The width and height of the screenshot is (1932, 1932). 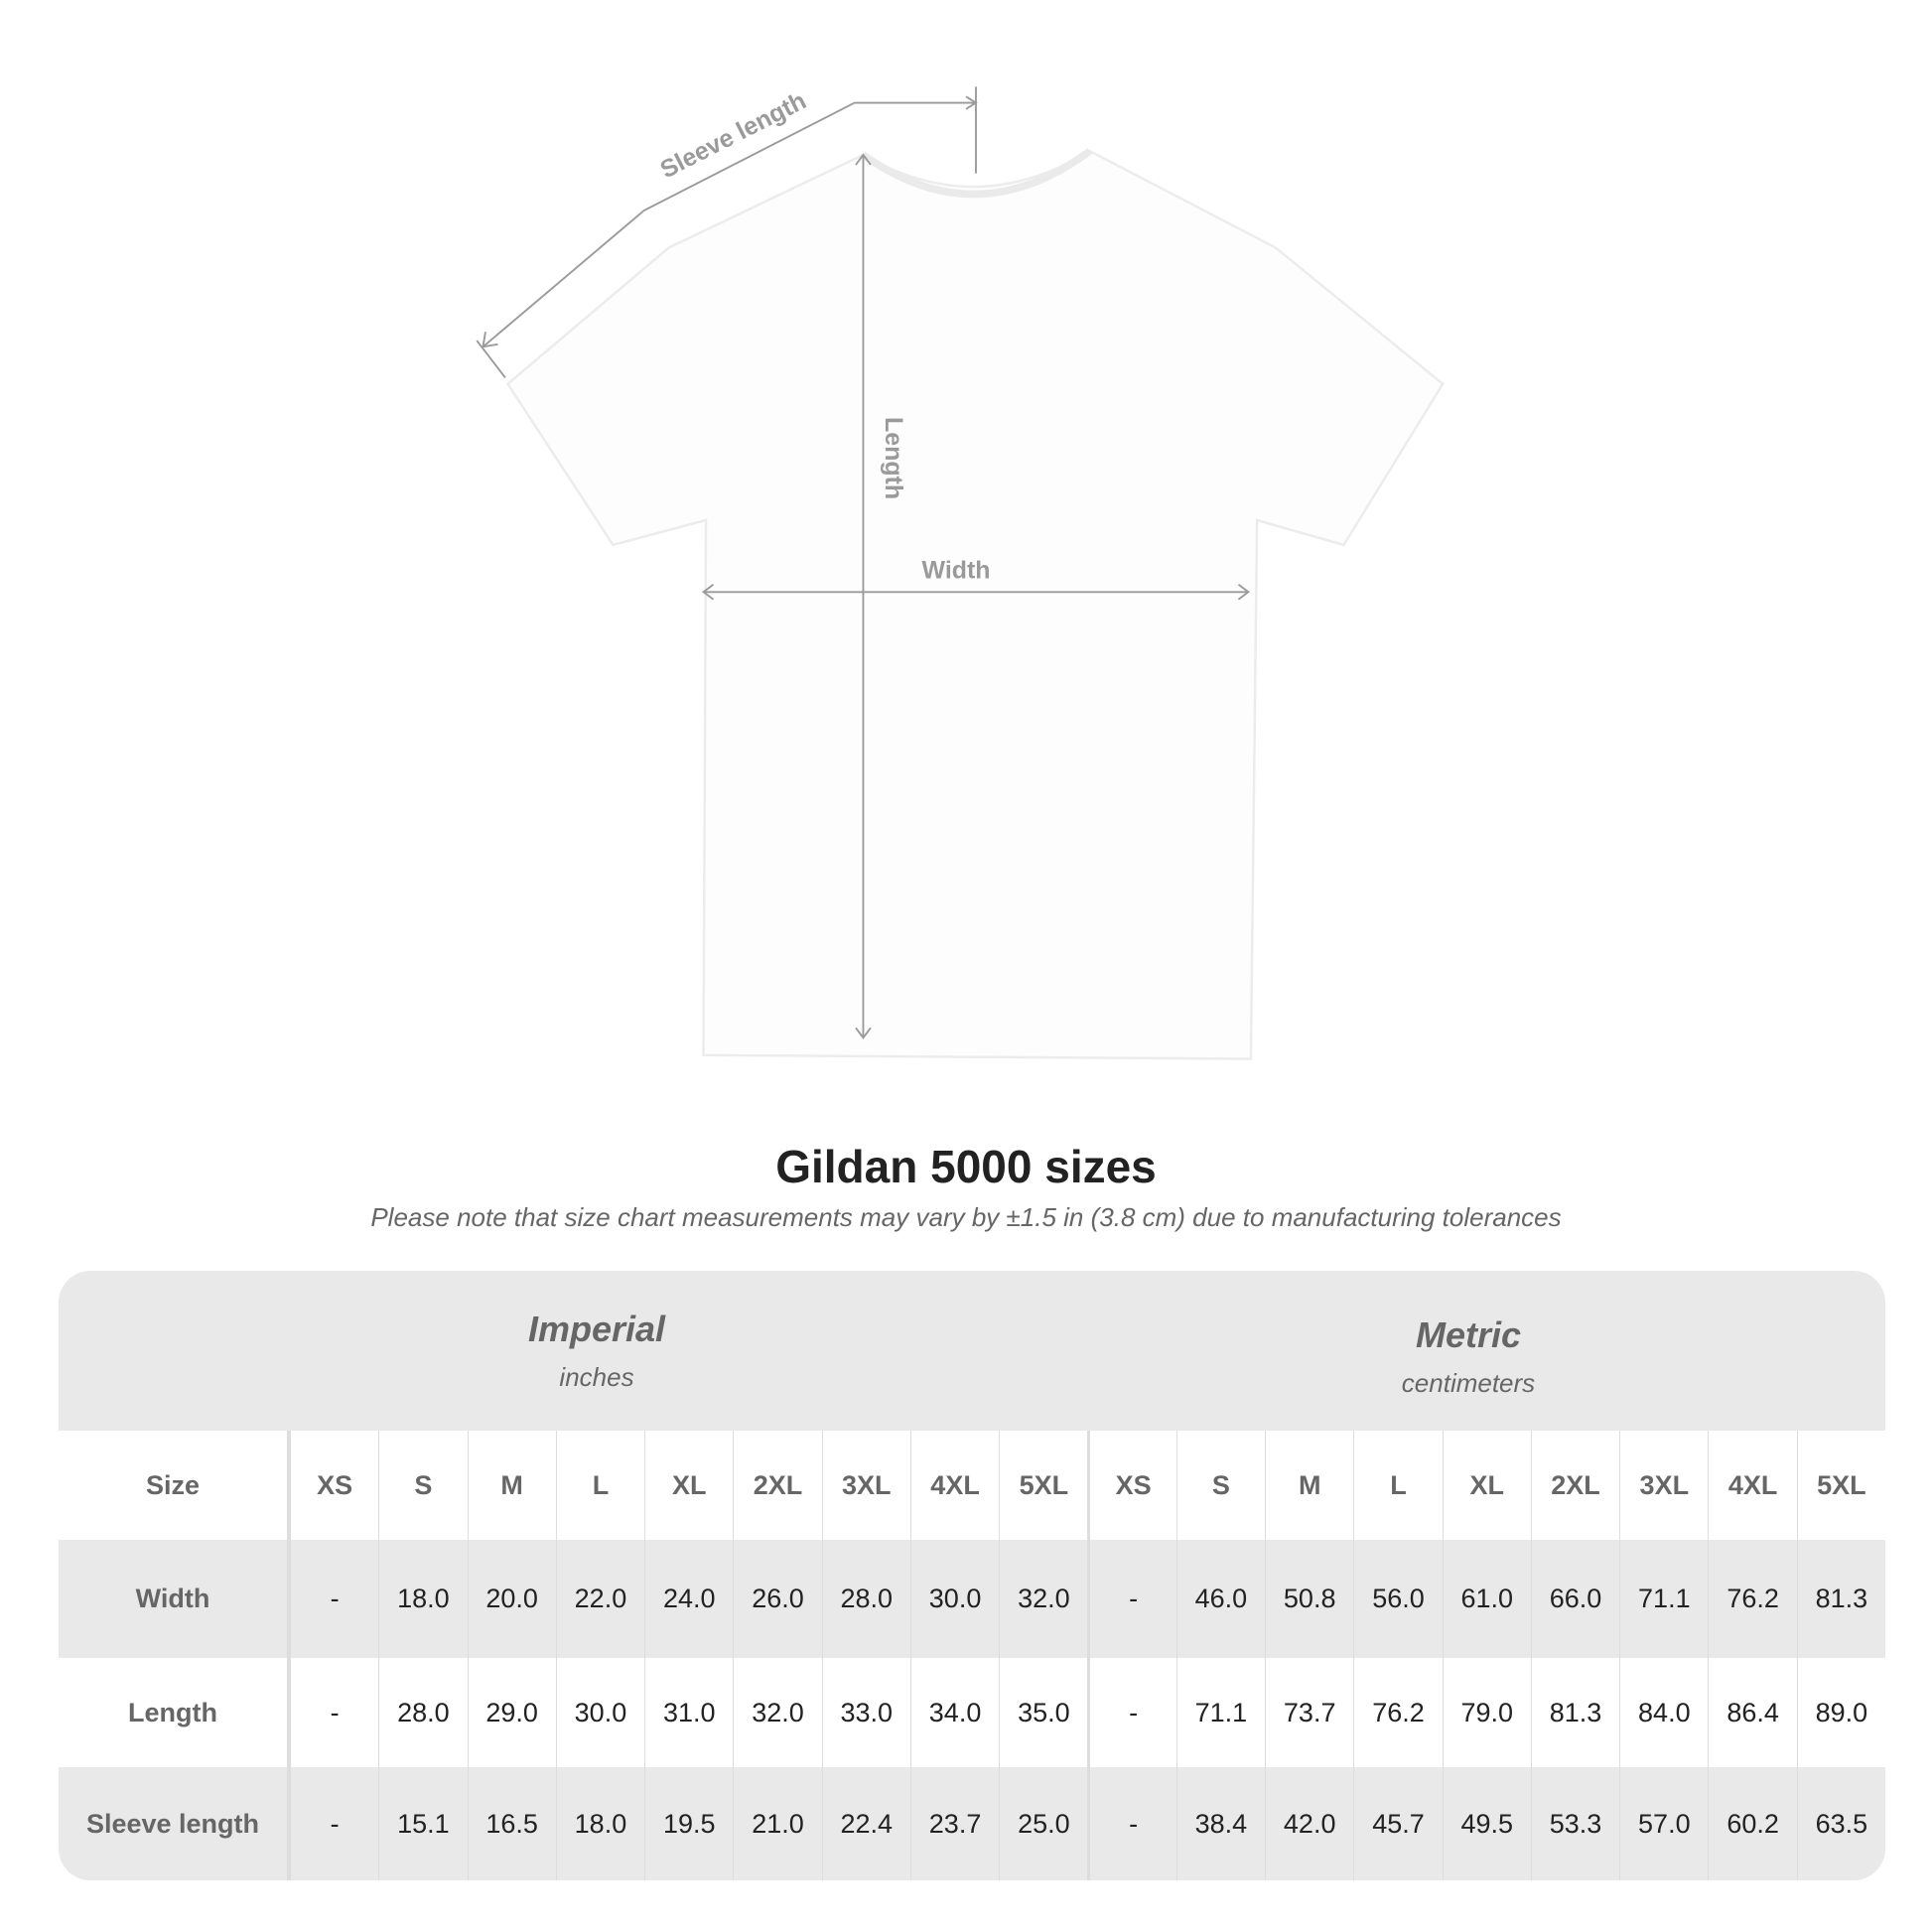 What do you see at coordinates (972, 1351) in the screenshot?
I see `units-header-band` at bounding box center [972, 1351].